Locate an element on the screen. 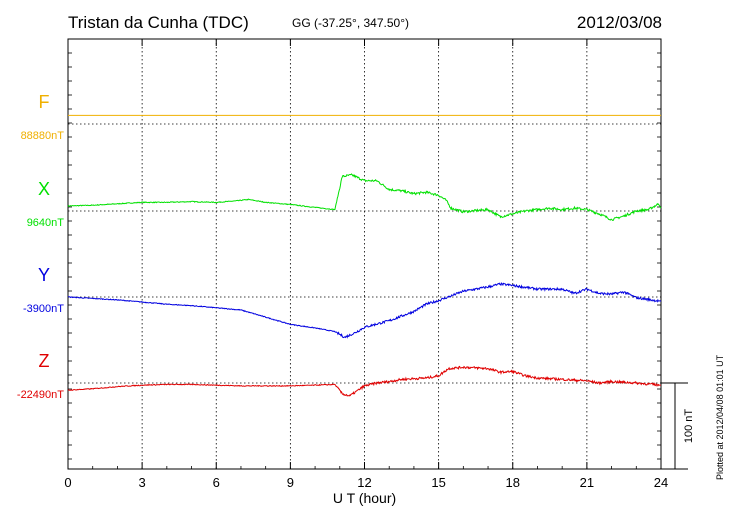 The height and width of the screenshot is (520, 730). component-letter-z: Z is located at coordinates (44, 361).